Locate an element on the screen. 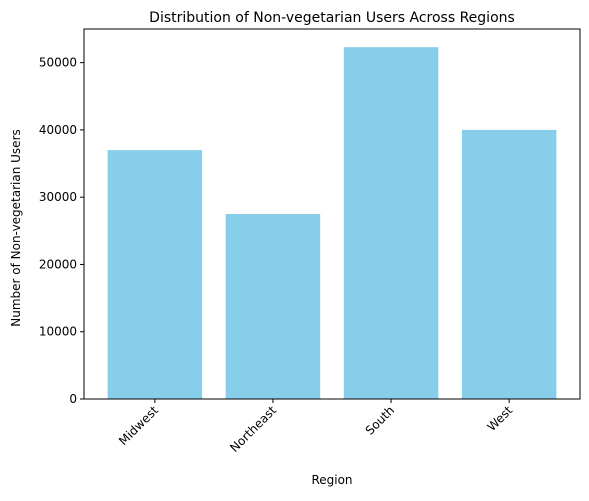  x-tick-label: South is located at coordinates (380, 420).